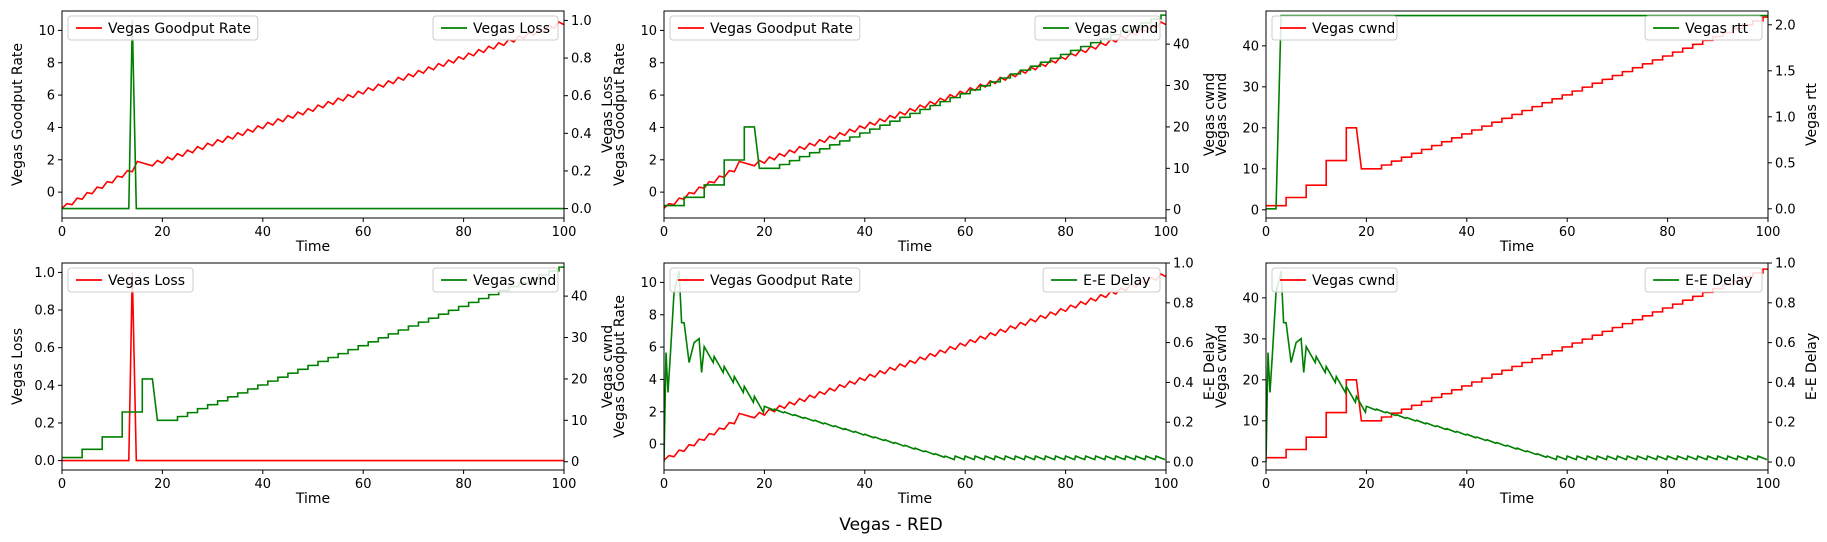  What do you see at coordinates (1222, 114) in the screenshot?
I see `y-left-axis-label: Vegas cwnd` at bounding box center [1222, 114].